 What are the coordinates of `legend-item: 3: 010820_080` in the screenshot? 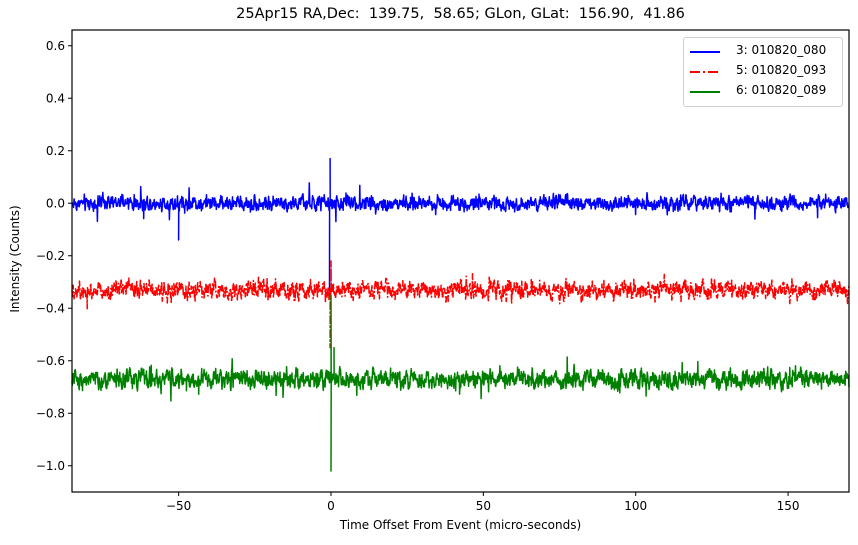 It's located at (763, 52).